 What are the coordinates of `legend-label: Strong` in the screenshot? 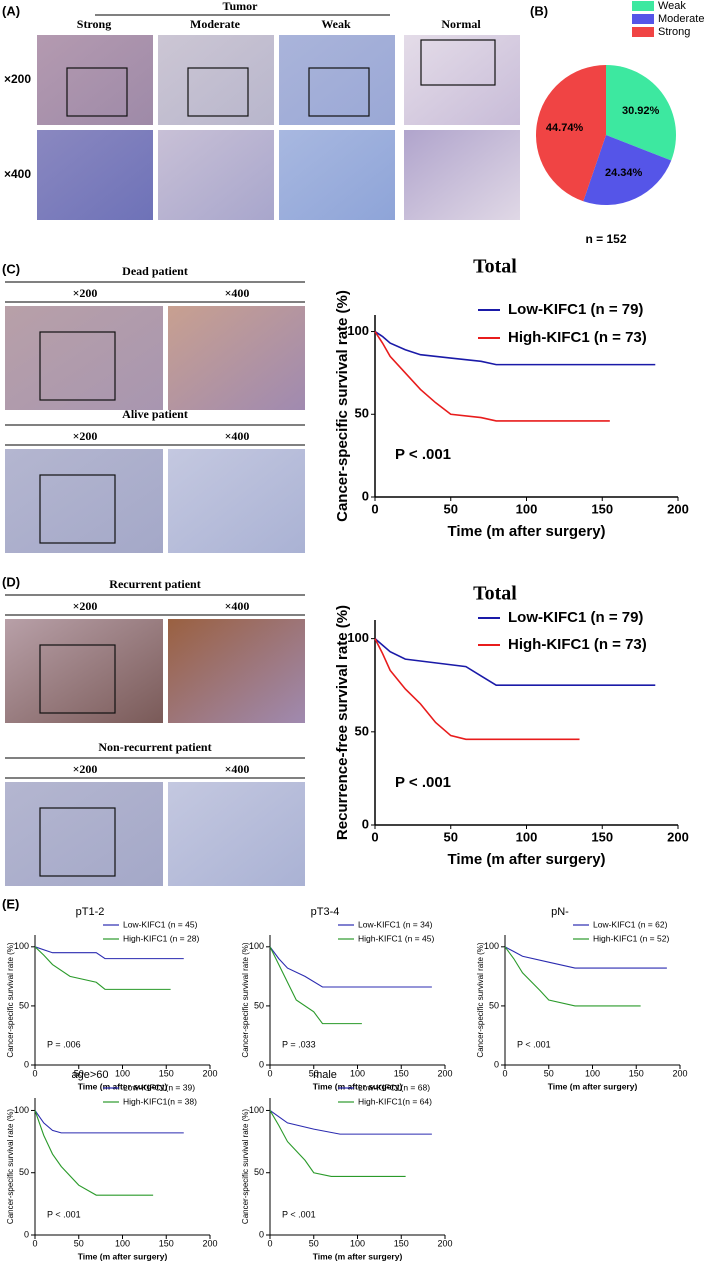 It's located at (674, 32).